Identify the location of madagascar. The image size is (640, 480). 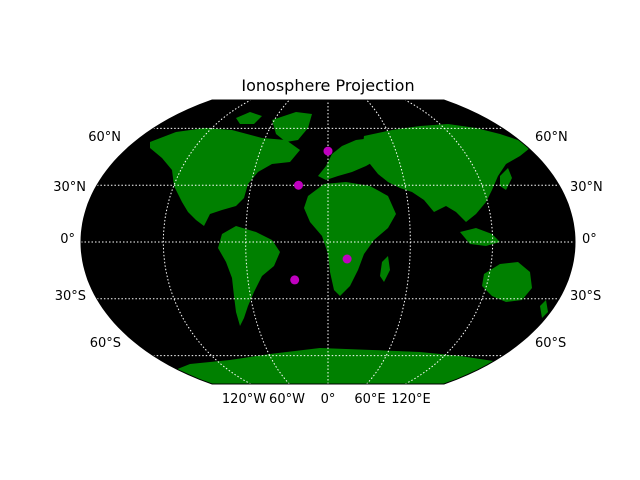
(385, 269).